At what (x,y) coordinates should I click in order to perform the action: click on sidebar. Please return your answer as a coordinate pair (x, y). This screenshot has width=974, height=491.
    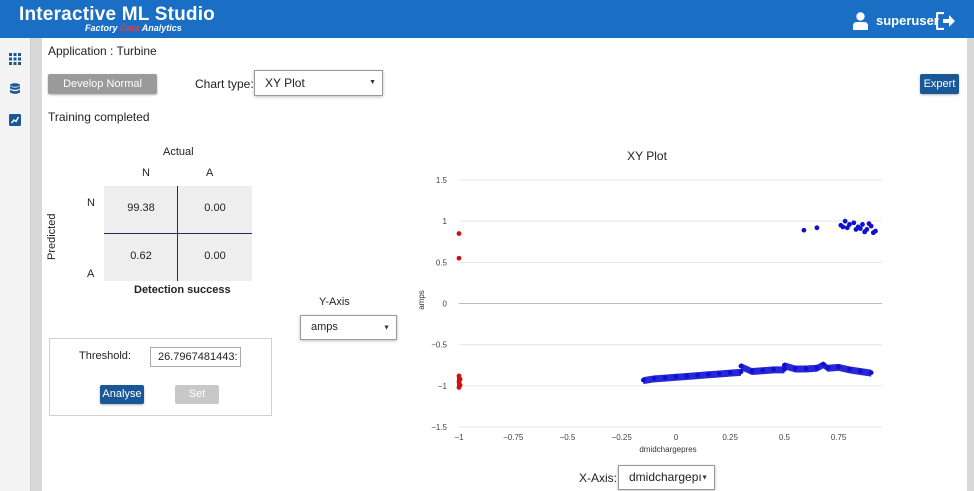
    Looking at the image, I should click on (15, 264).